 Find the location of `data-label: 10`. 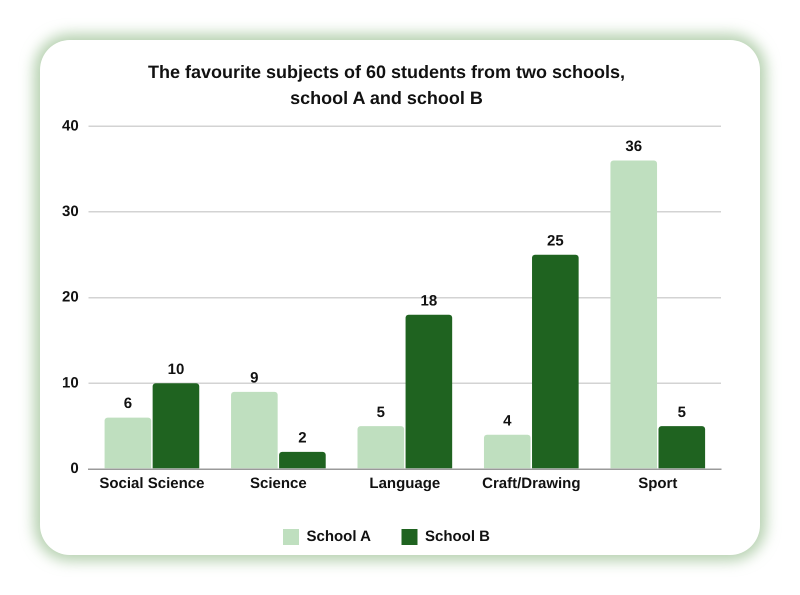

data-label: 10 is located at coordinates (176, 369).